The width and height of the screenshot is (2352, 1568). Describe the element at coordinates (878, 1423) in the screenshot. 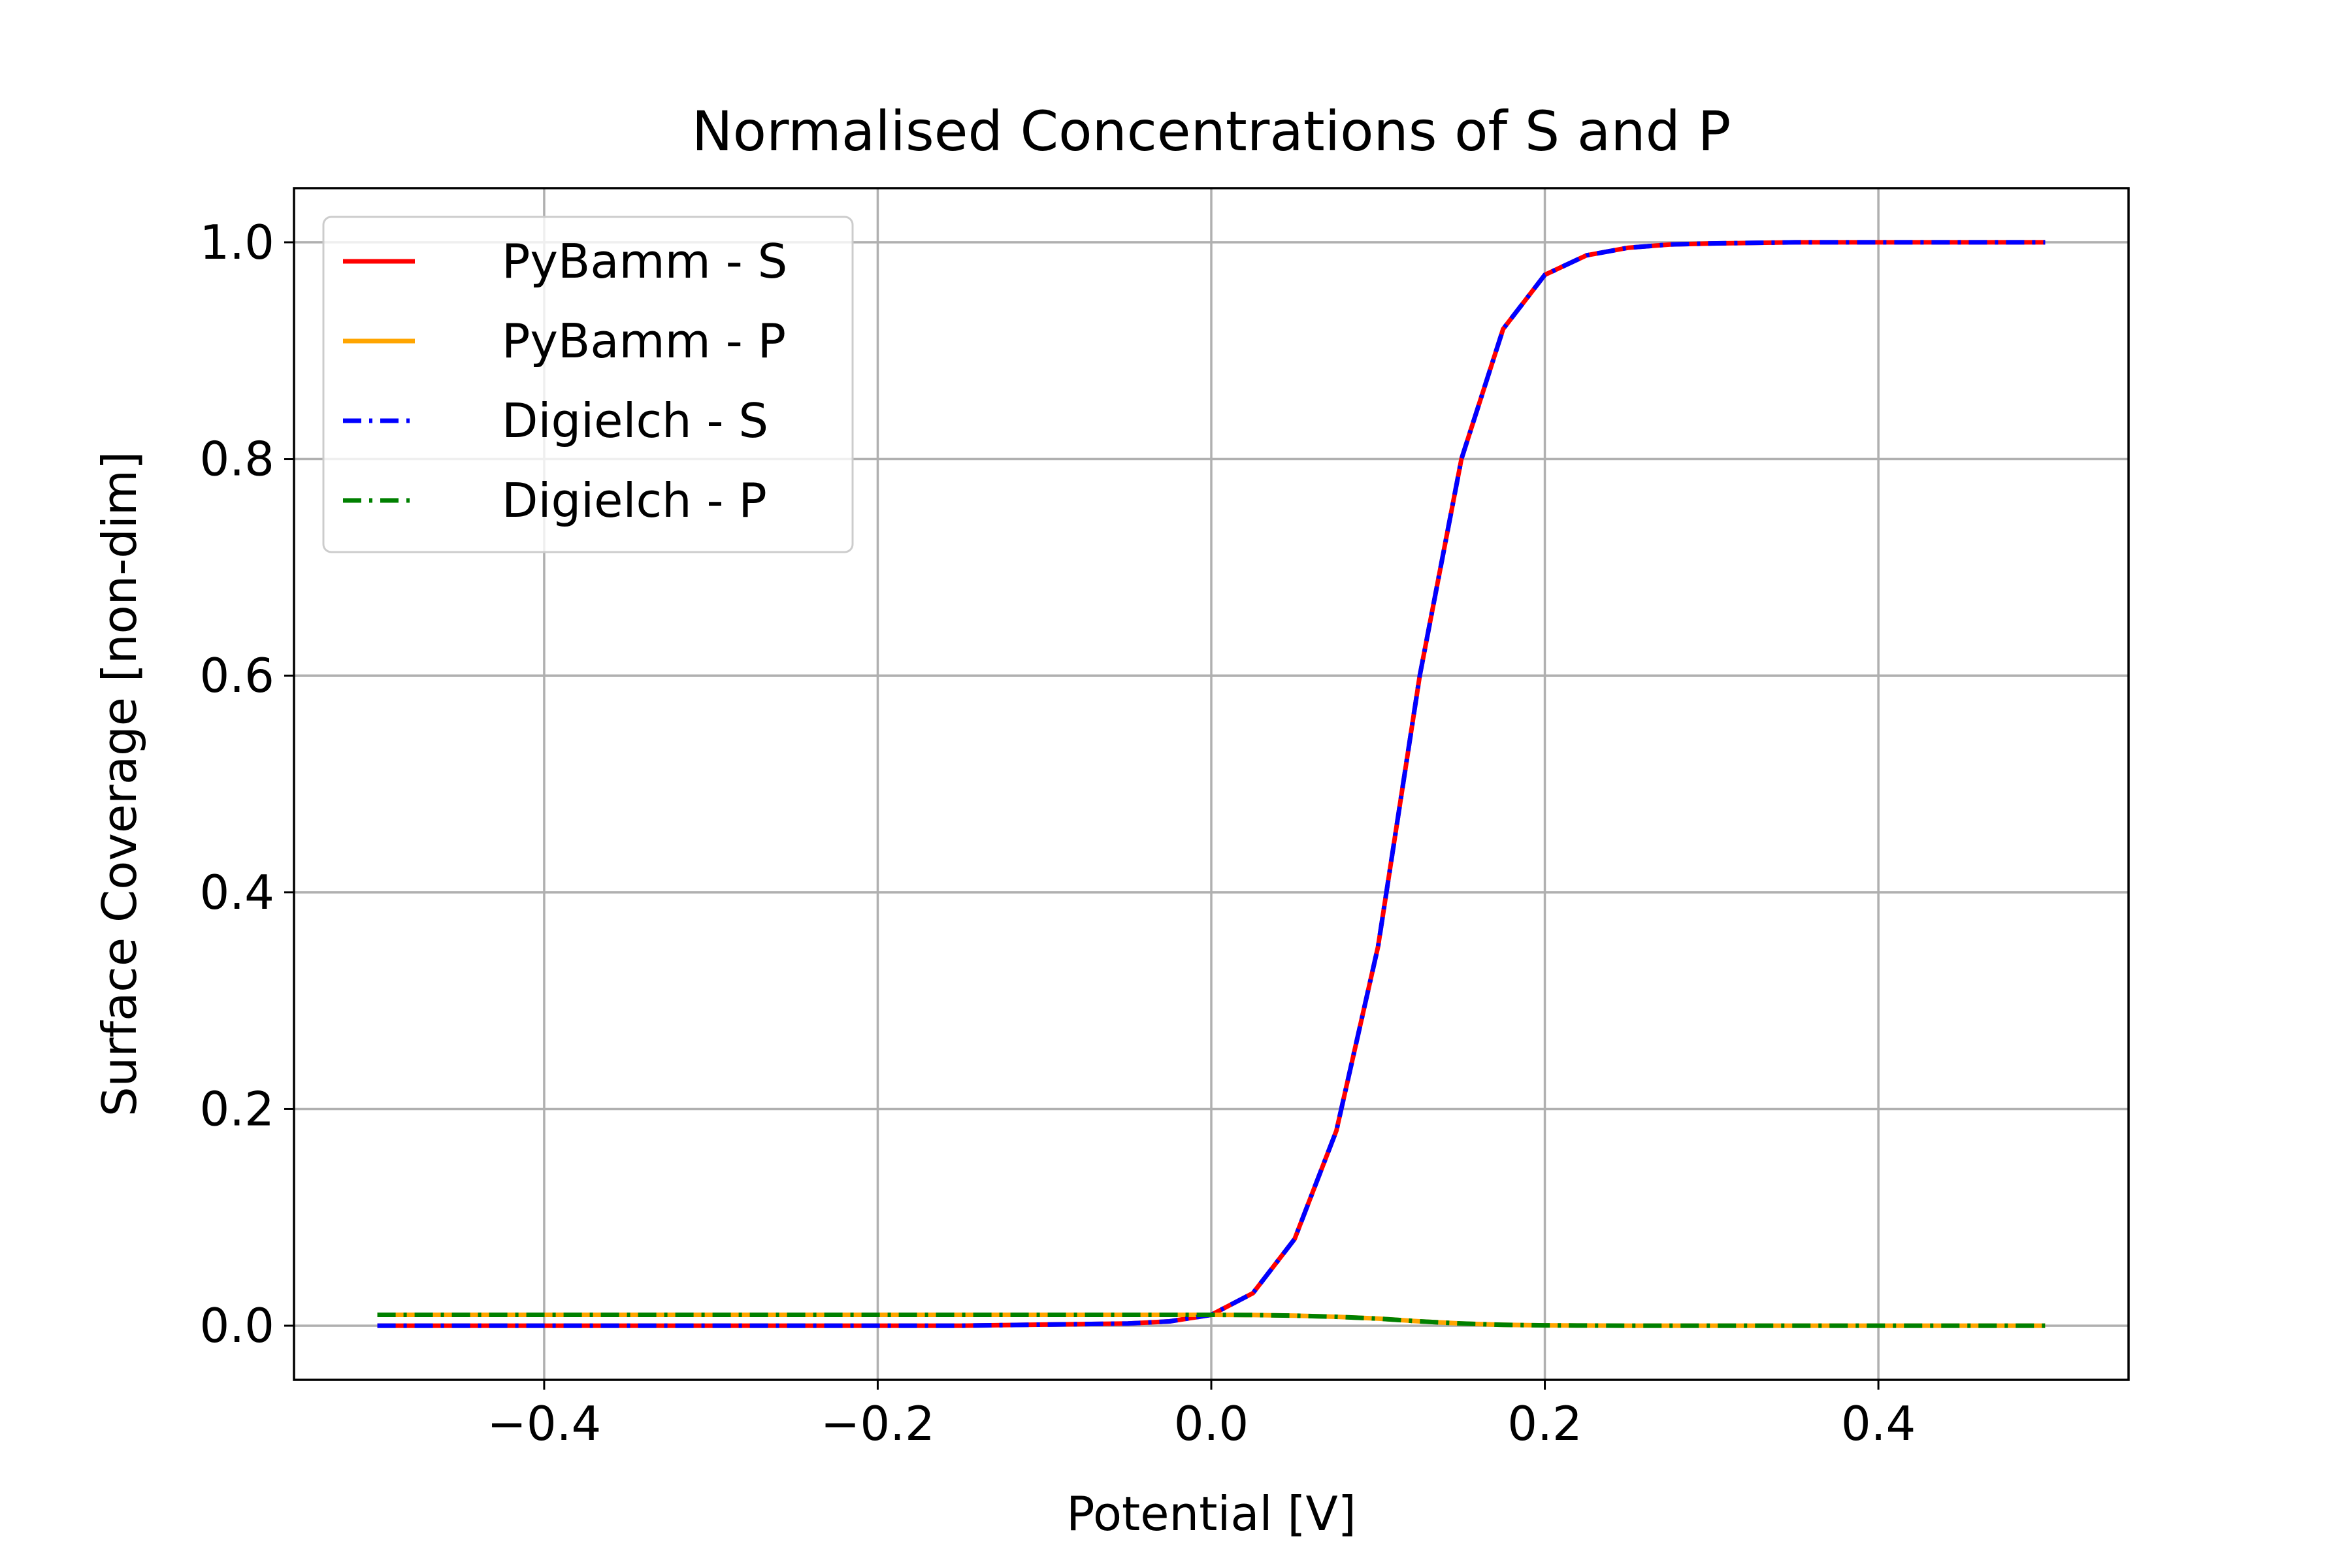

I see `x-tick-label: −0.2` at that location.